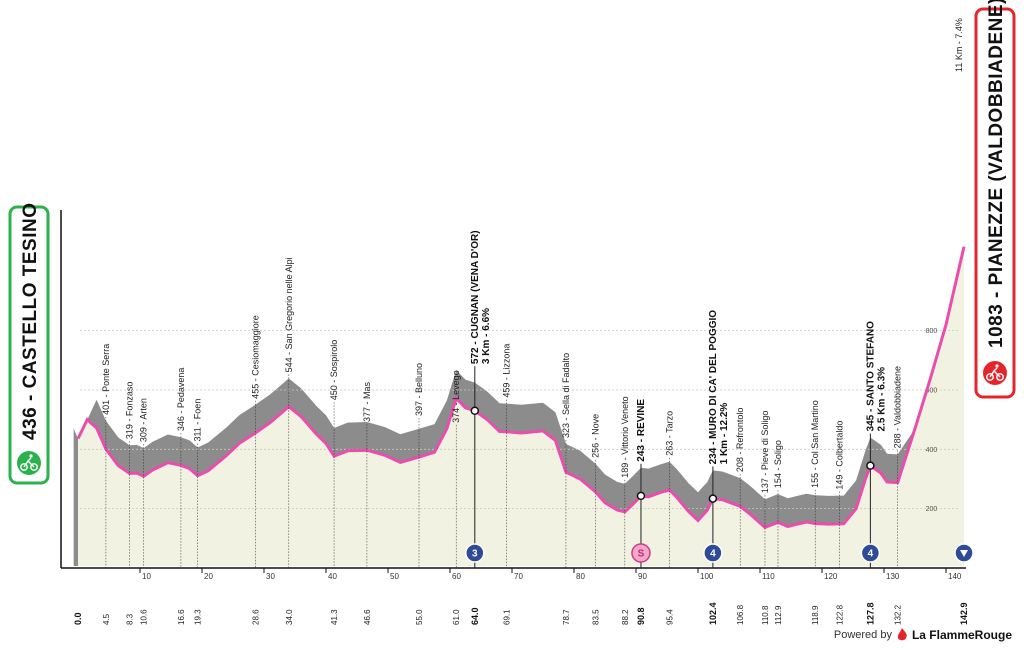 This screenshot has height=650, width=1024. What do you see at coordinates (893, 576) in the screenshot?
I see `x-tick-label-130: 130` at bounding box center [893, 576].